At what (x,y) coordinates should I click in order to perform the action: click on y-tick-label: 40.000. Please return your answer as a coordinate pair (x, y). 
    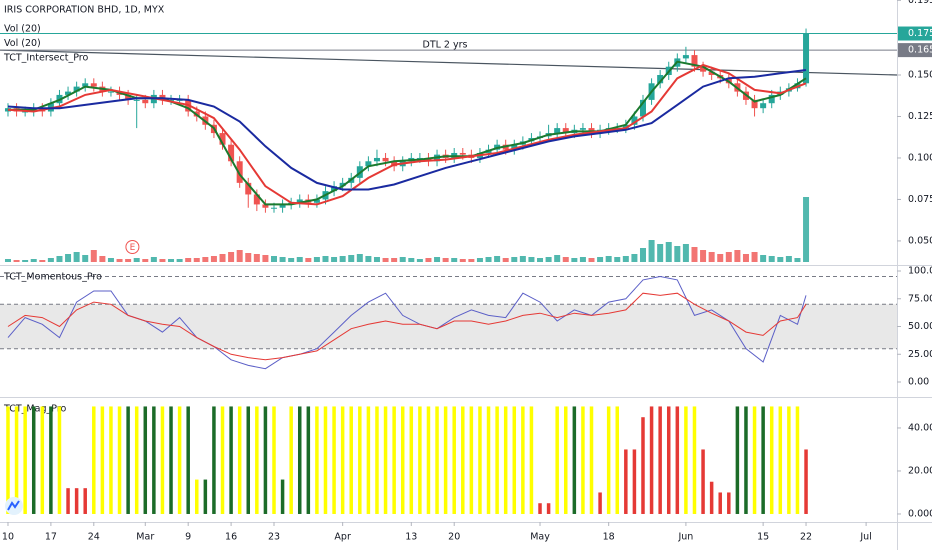
    Looking at the image, I should click on (920, 427).